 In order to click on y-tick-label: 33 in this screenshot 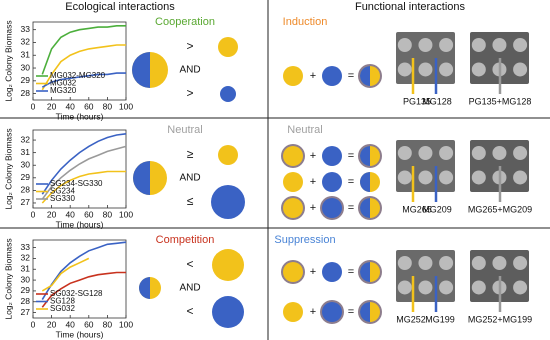, I will do `click(26, 247)`.